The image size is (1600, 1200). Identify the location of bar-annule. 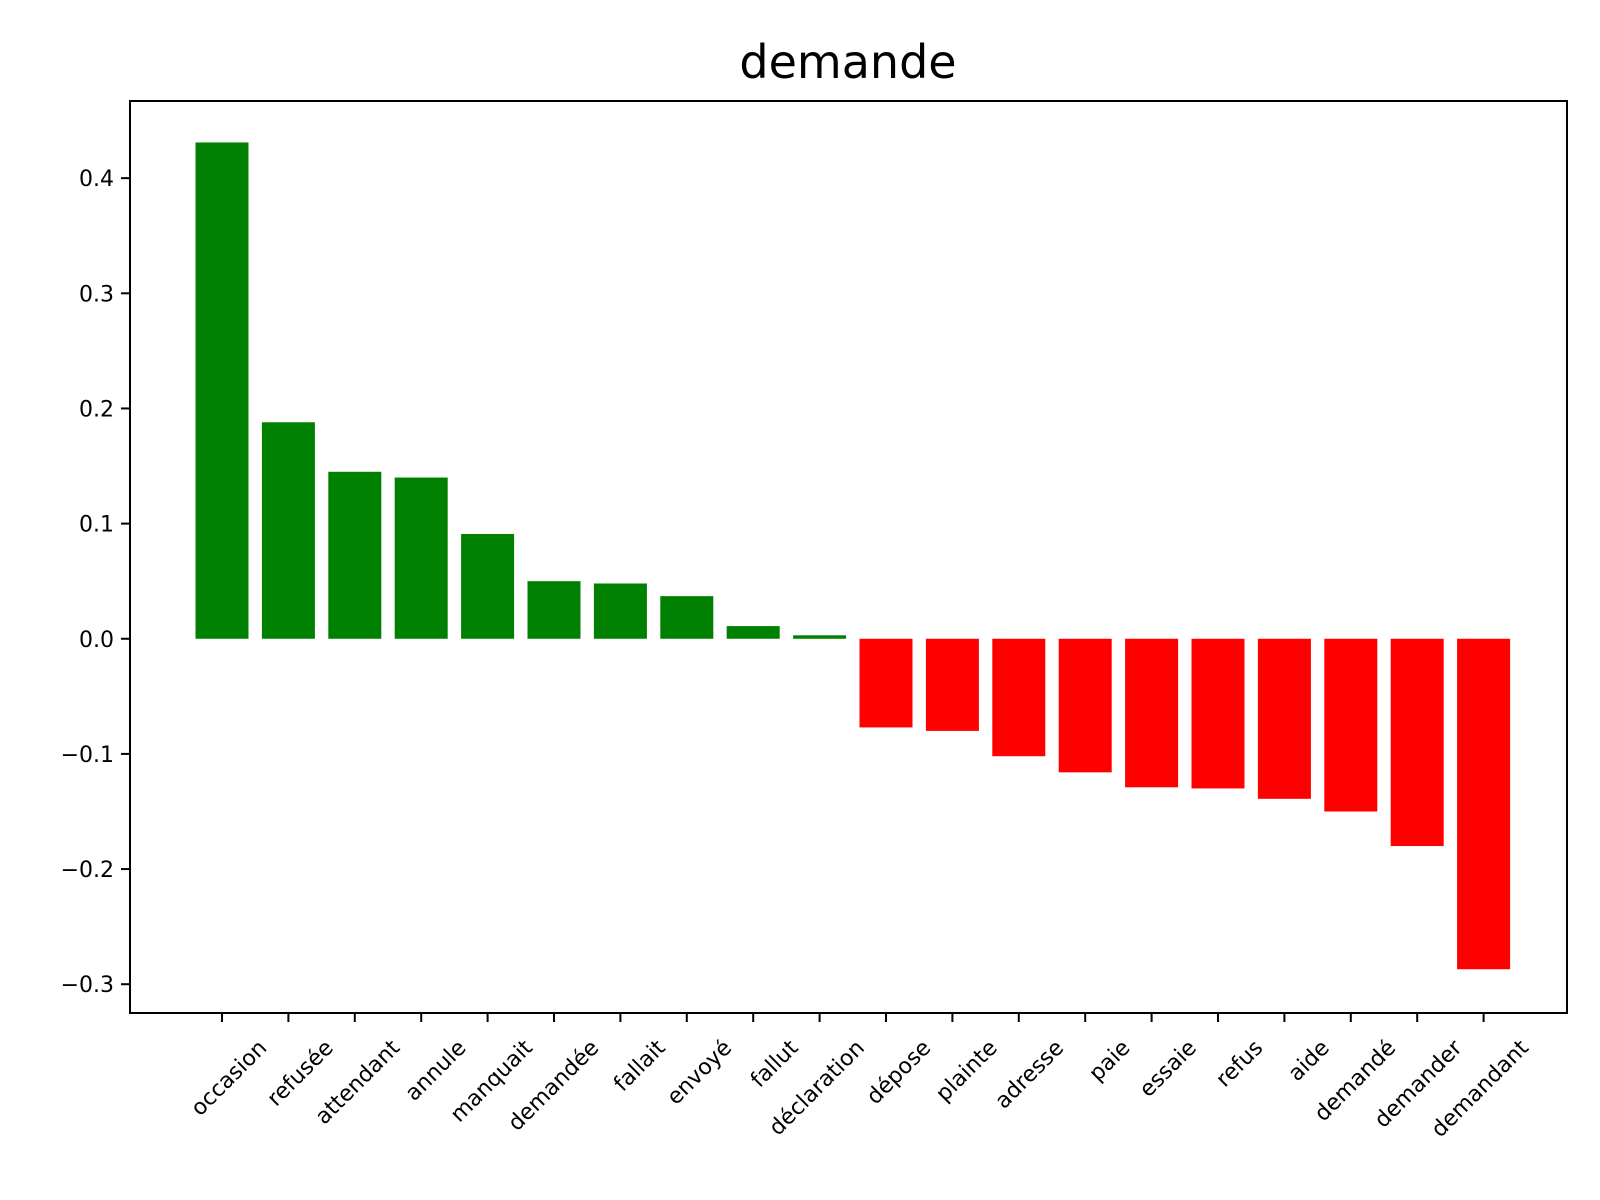
(421, 558).